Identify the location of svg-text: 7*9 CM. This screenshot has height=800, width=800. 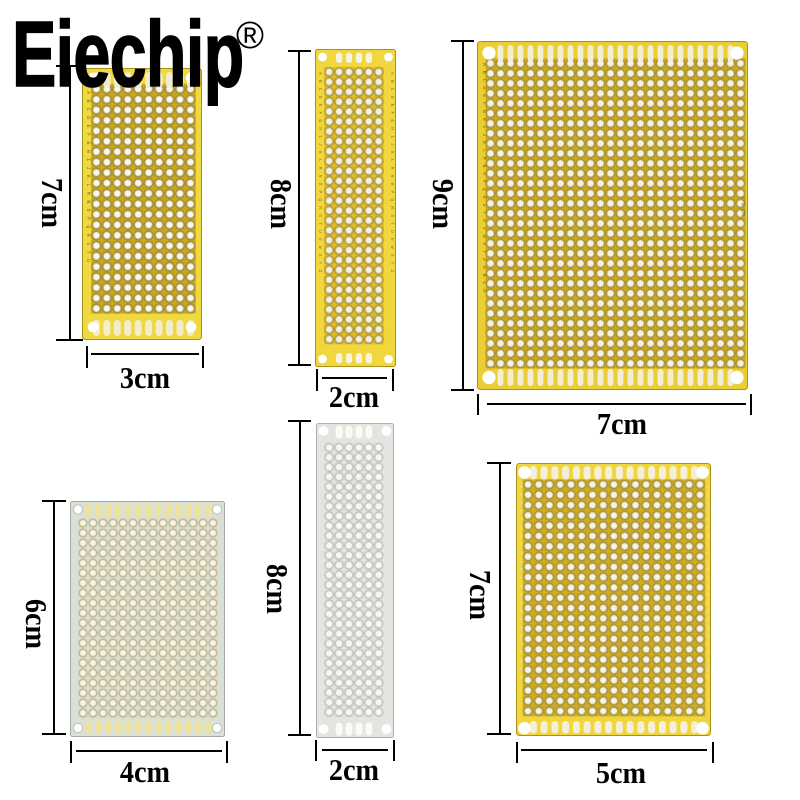
(743, 206).